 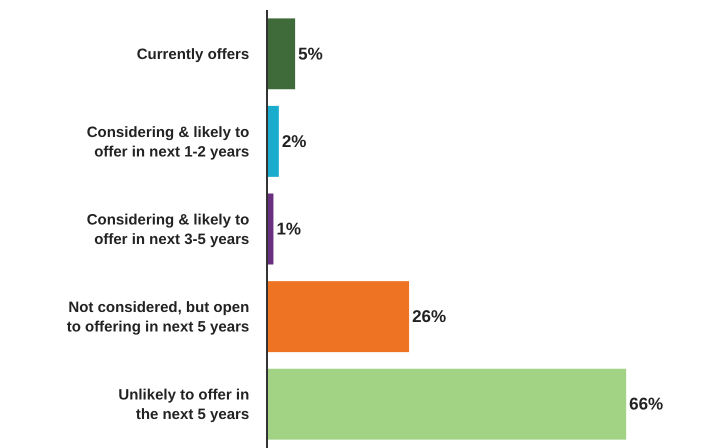 I want to click on data-label: 26%, so click(x=429, y=316).